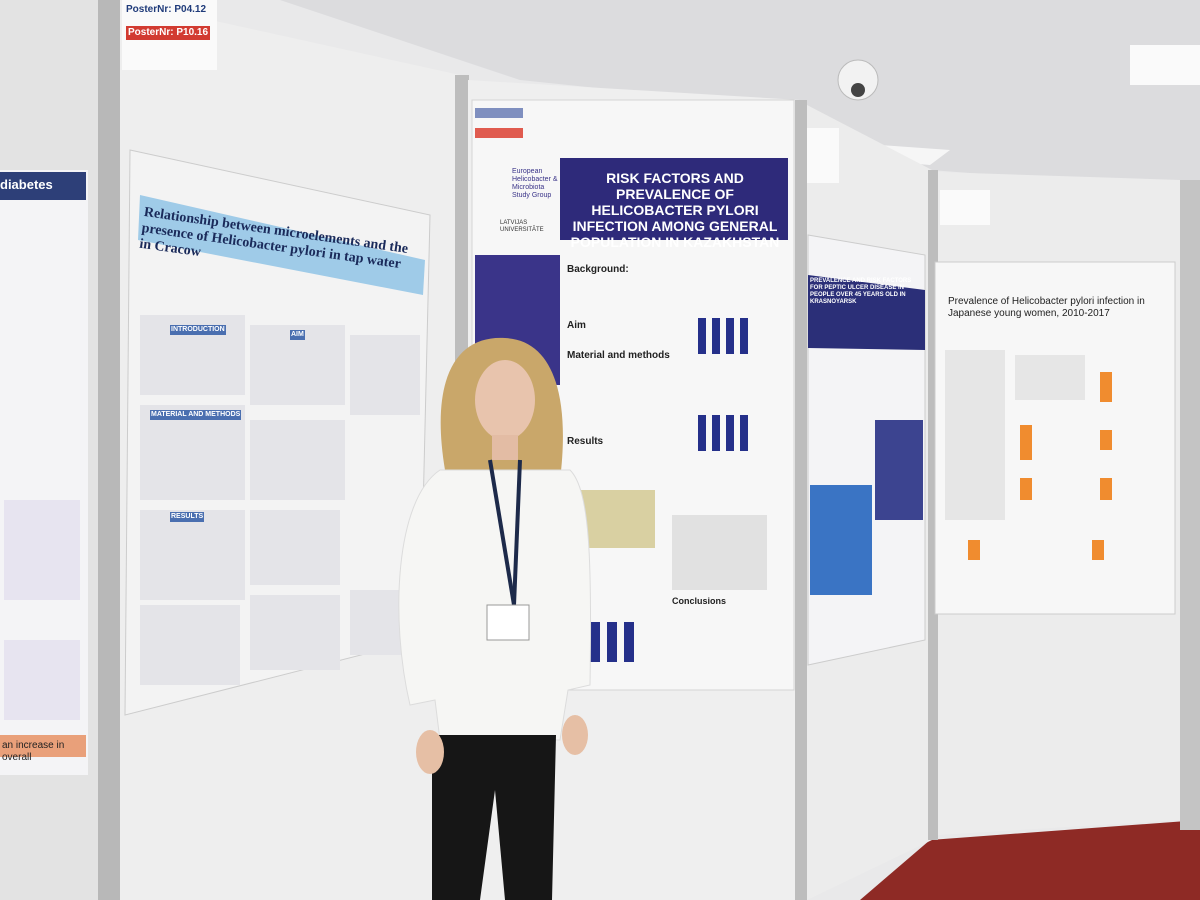  Describe the element at coordinates (585, 441) in the screenshot. I see `poster-section: Results` at that location.